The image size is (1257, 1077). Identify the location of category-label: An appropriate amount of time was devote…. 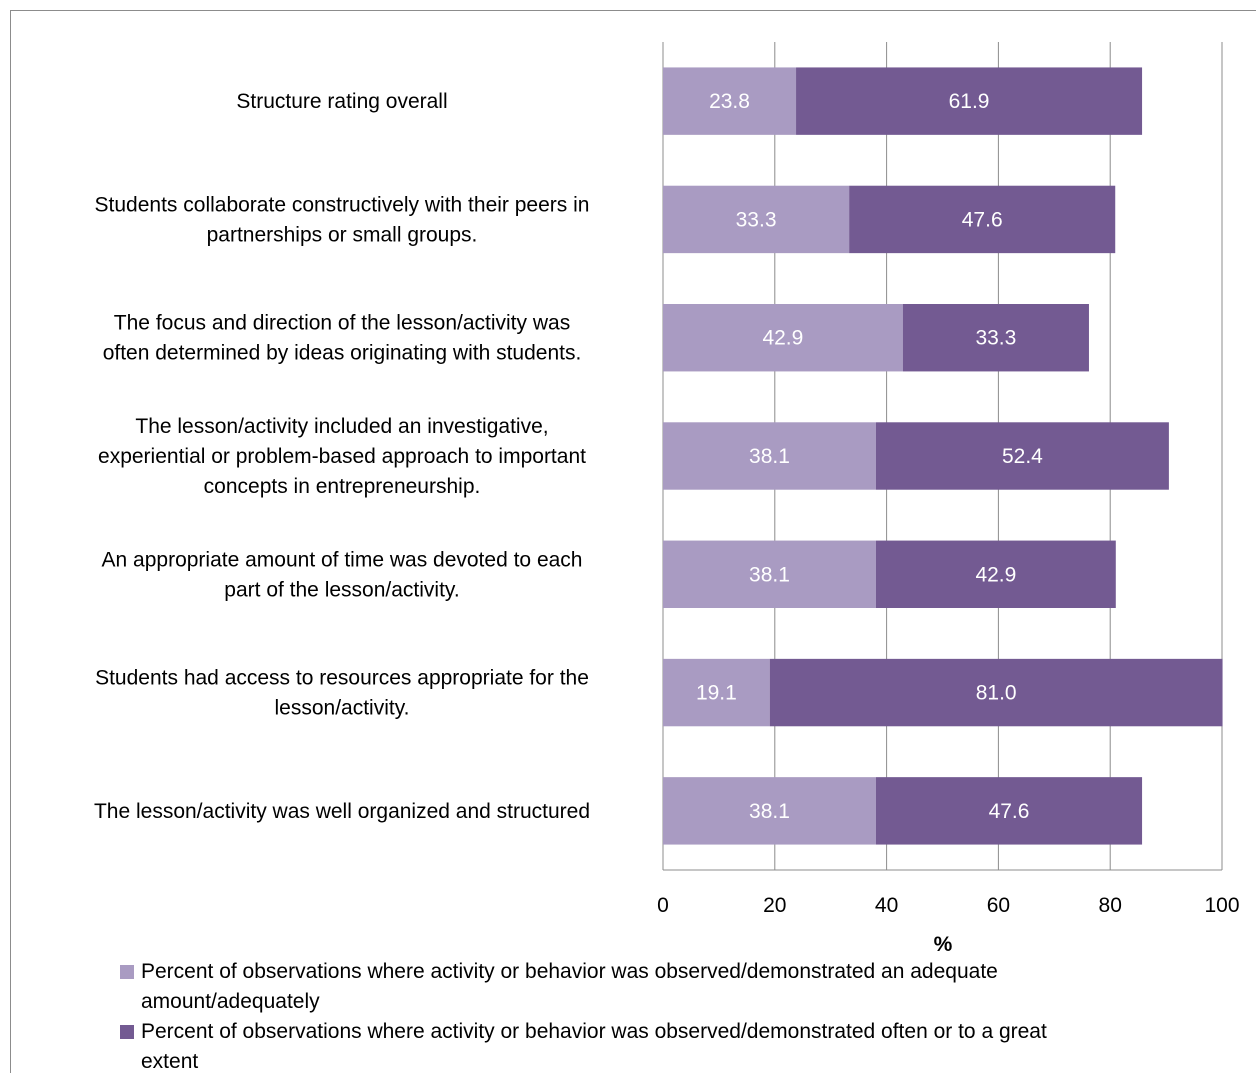
(342, 574).